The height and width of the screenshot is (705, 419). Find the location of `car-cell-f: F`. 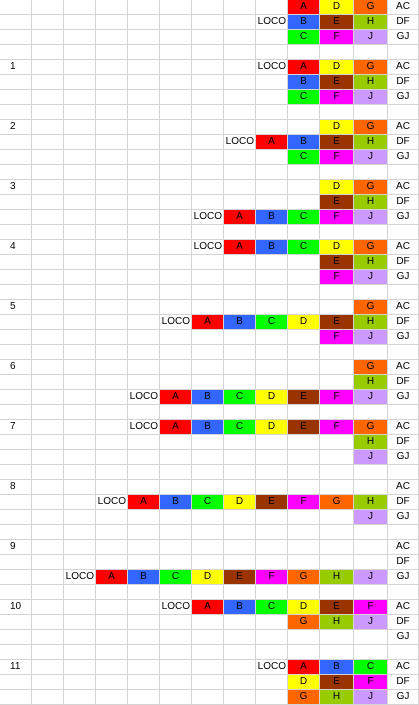

car-cell-f: F is located at coordinates (337, 217).